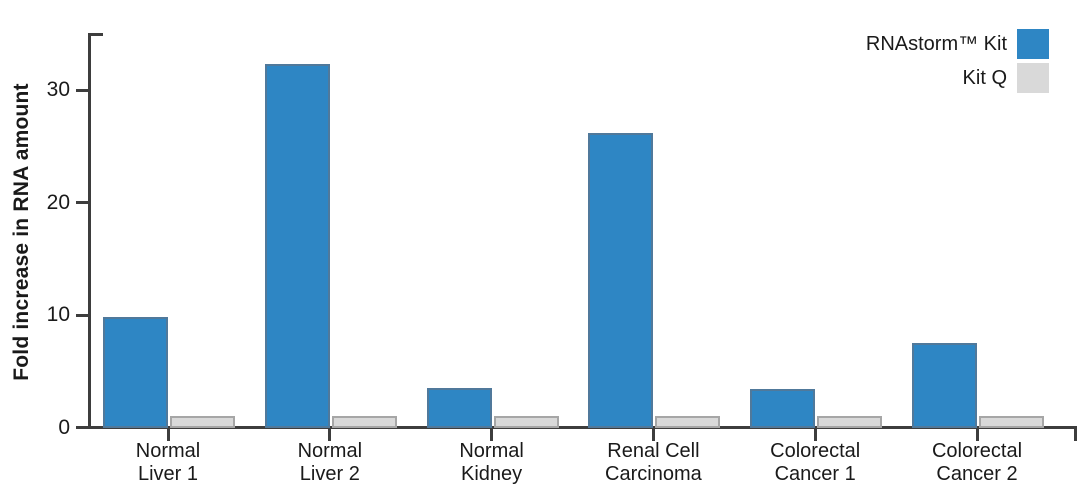 The image size is (1080, 491). Describe the element at coordinates (491, 462) in the screenshot. I see `category-label: Normal Kidney` at that location.